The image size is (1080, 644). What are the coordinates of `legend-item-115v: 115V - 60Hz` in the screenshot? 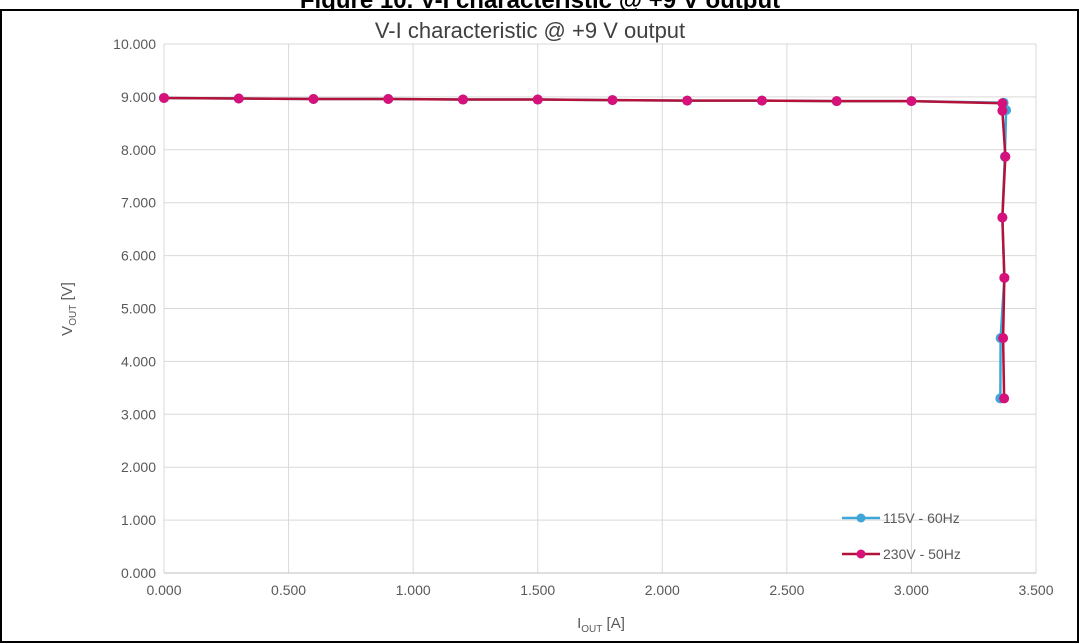 It's located at (901, 518).